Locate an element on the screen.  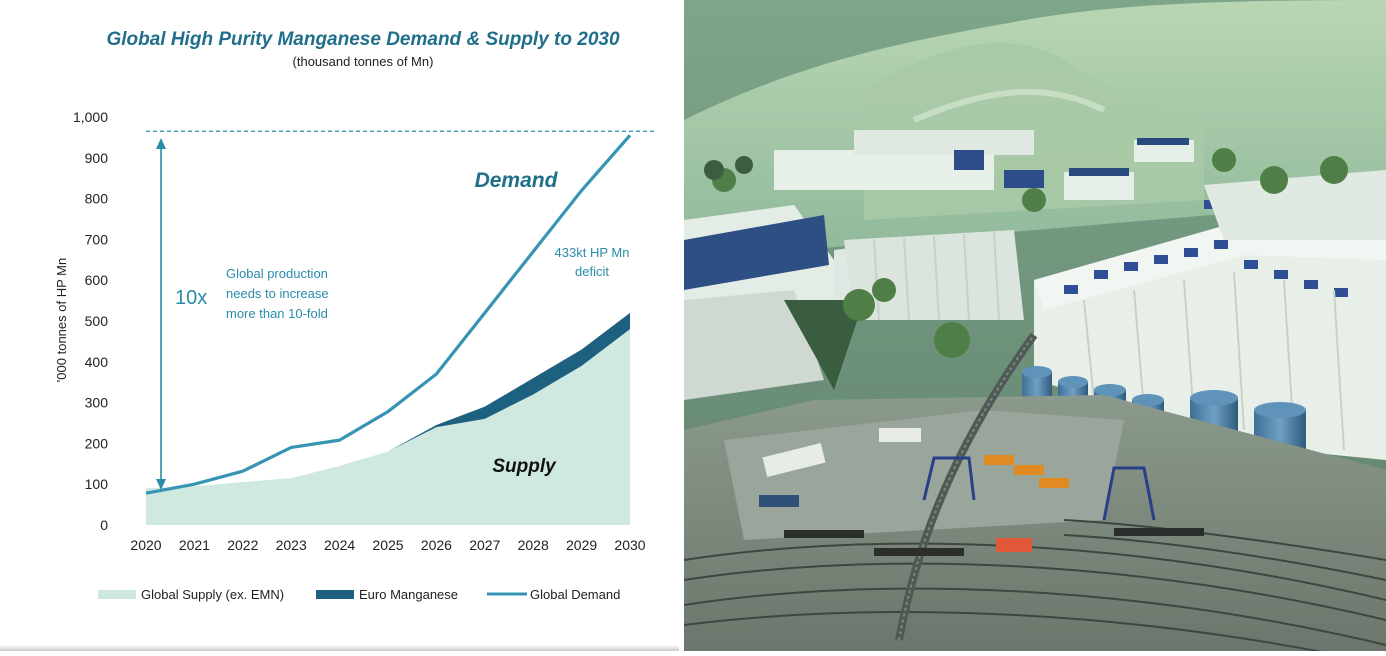
x-tick-label: 2022 is located at coordinates (242, 545).